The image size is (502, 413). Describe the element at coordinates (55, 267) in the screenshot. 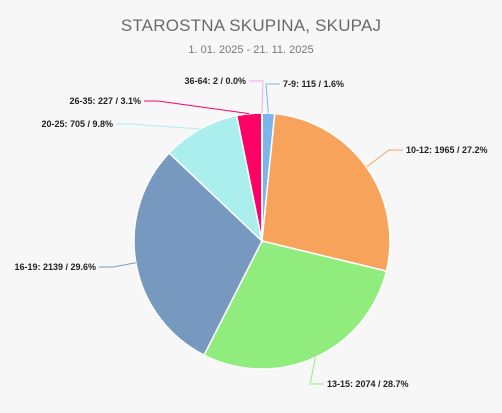

I see `data-label-16-19: 16-19: 2139 / 29.6%` at that location.